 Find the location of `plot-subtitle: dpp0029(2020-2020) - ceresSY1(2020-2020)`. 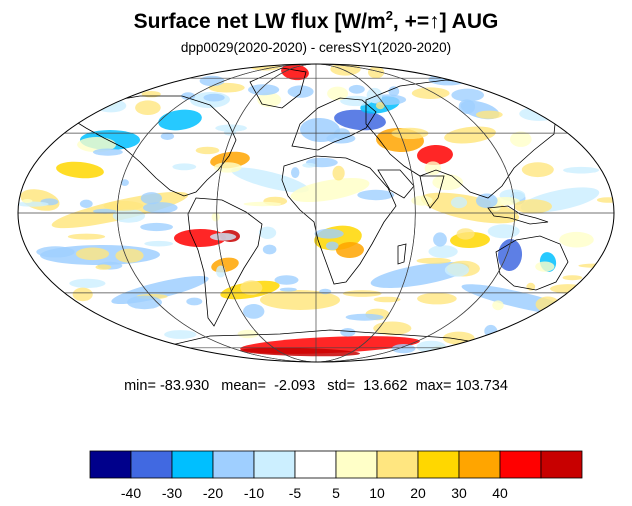

plot-subtitle: dpp0029(2020-2020) - ceresSY1(2020-2020) is located at coordinates (316, 47).